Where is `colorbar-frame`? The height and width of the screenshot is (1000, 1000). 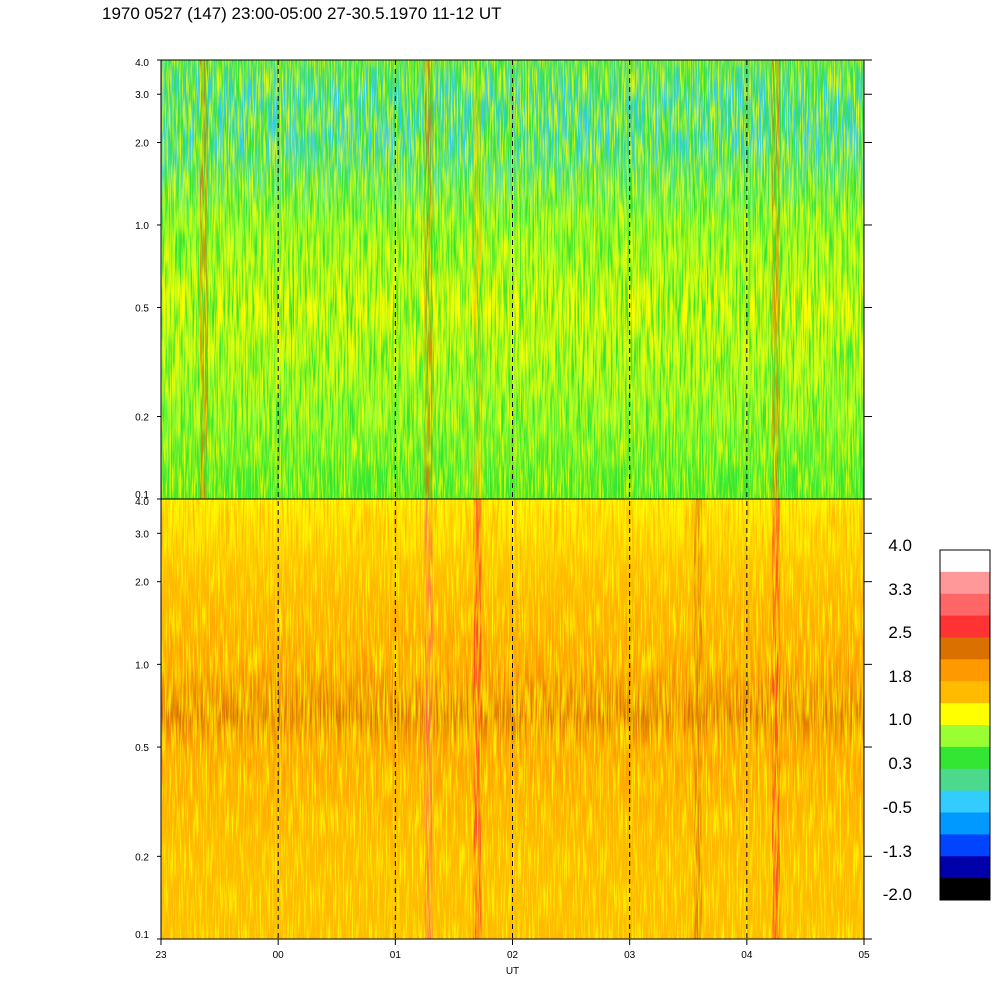 colorbar-frame is located at coordinates (965, 725).